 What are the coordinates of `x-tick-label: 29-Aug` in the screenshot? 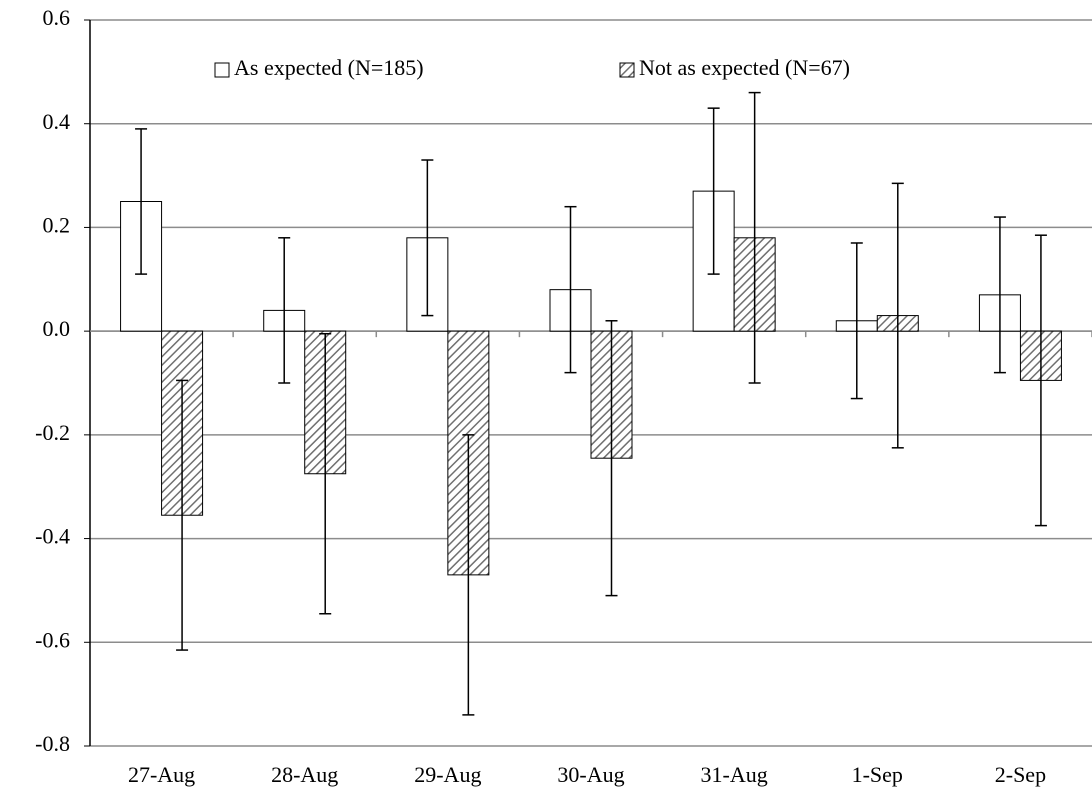 It's located at (447, 774).